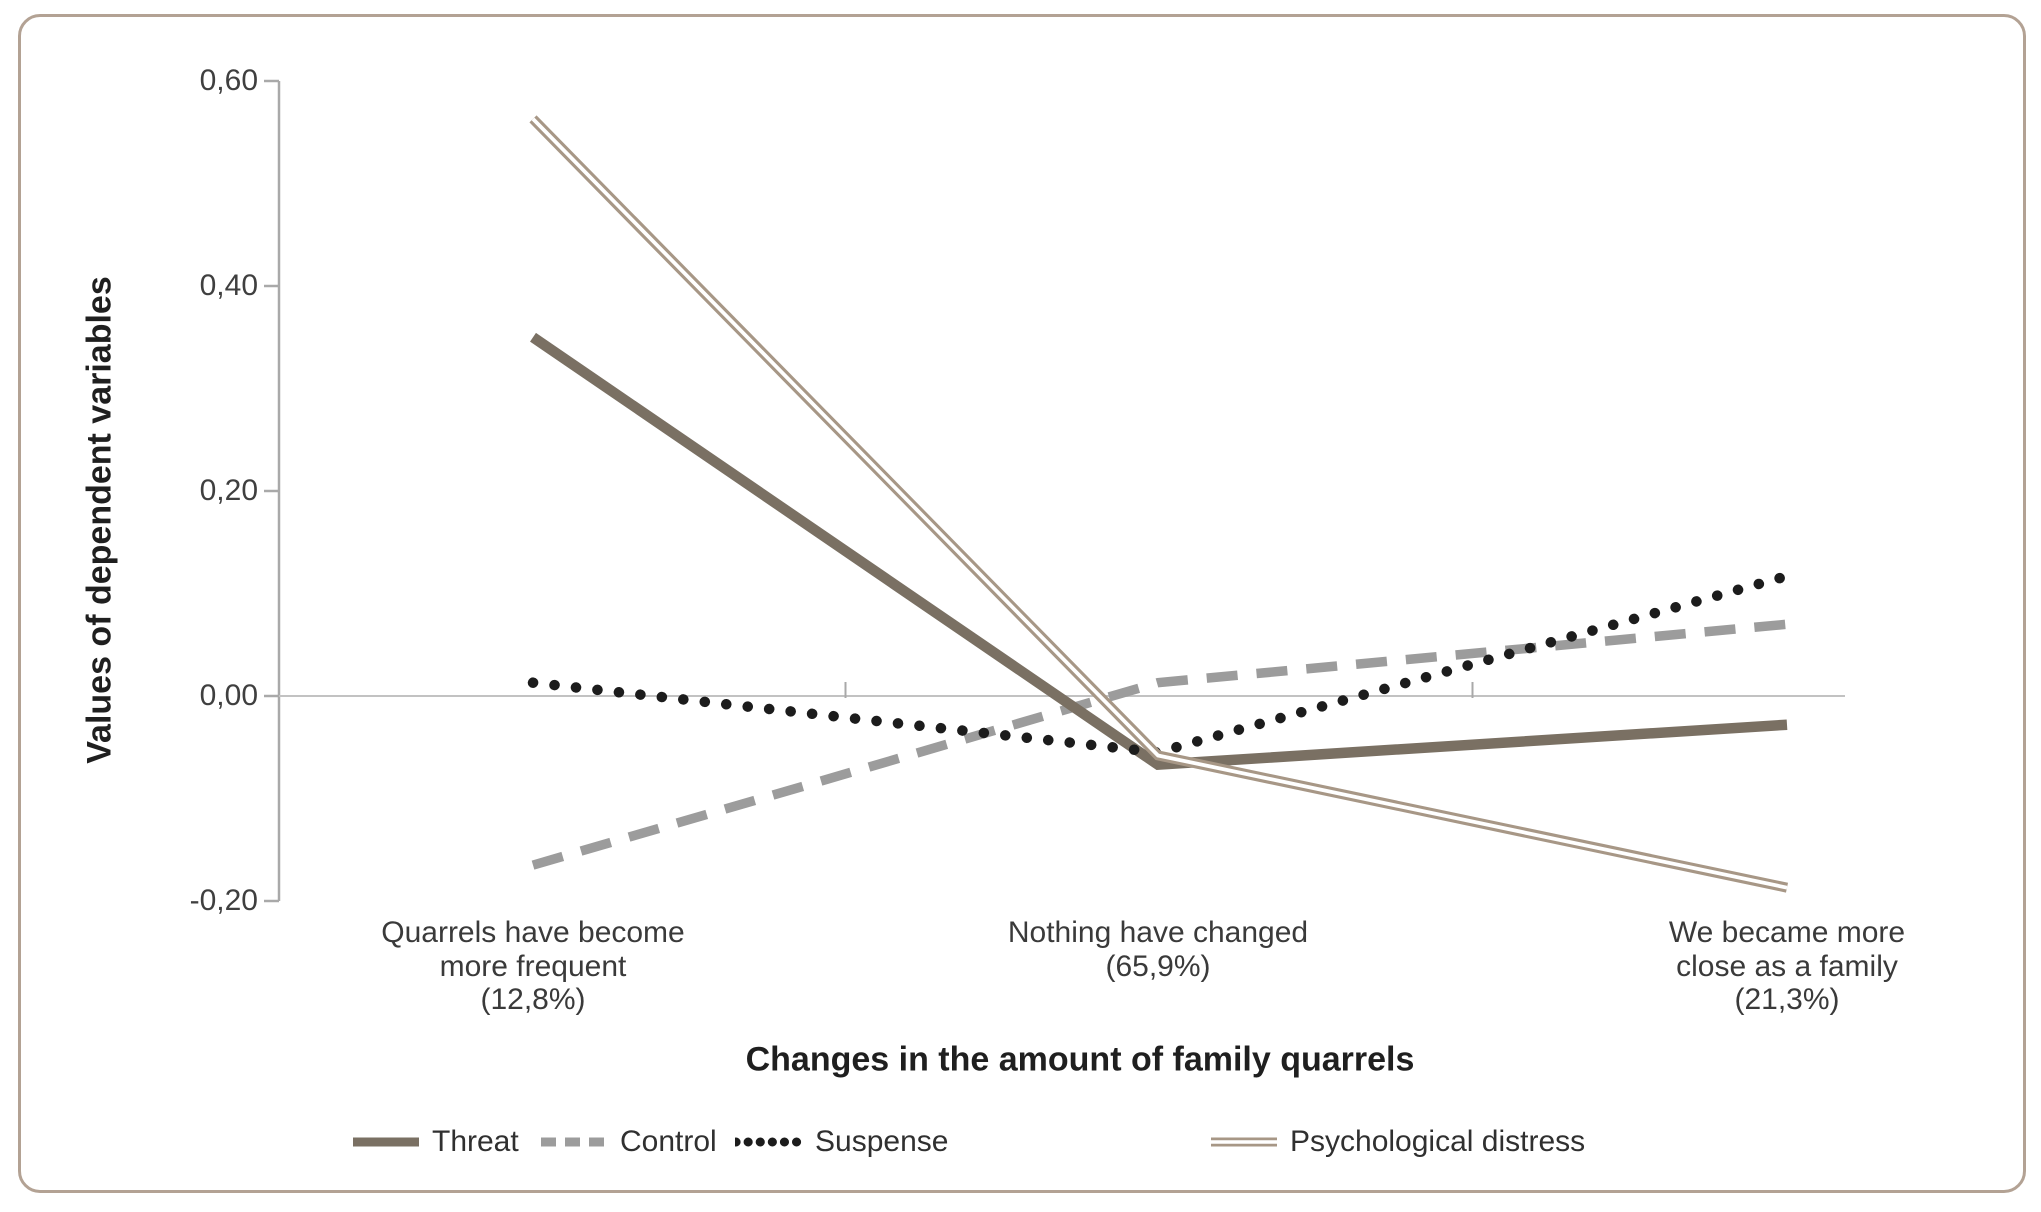  I want to click on legend-label: Threat, so click(475, 1141).